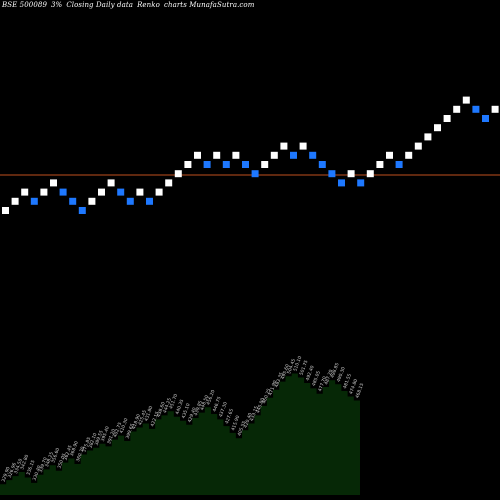 The image size is (500, 500). I want to click on volume-label: 391.20, so click(111, 436).